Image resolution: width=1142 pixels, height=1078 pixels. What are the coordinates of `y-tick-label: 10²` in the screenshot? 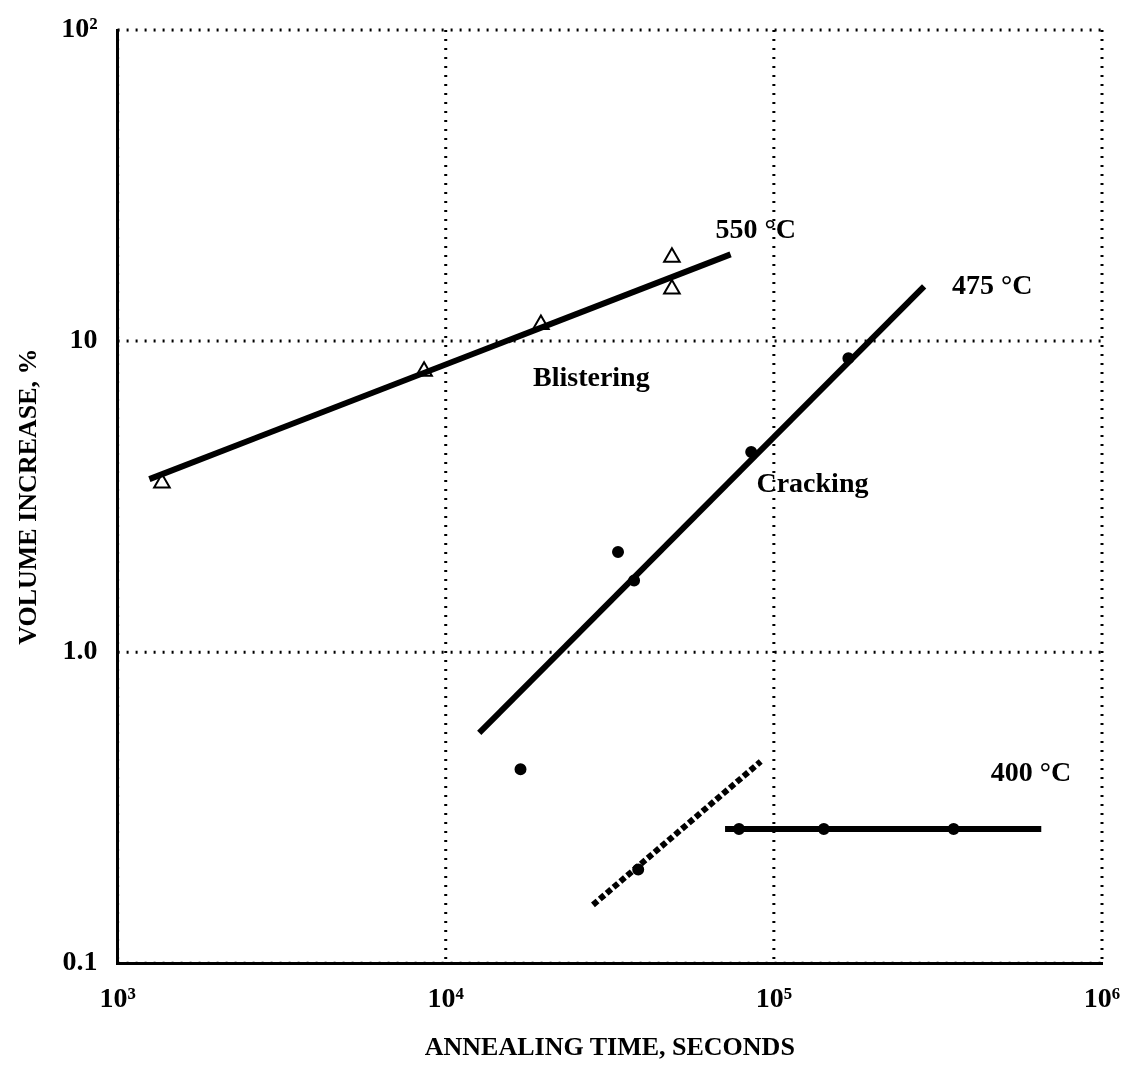 It's located at (79, 28).